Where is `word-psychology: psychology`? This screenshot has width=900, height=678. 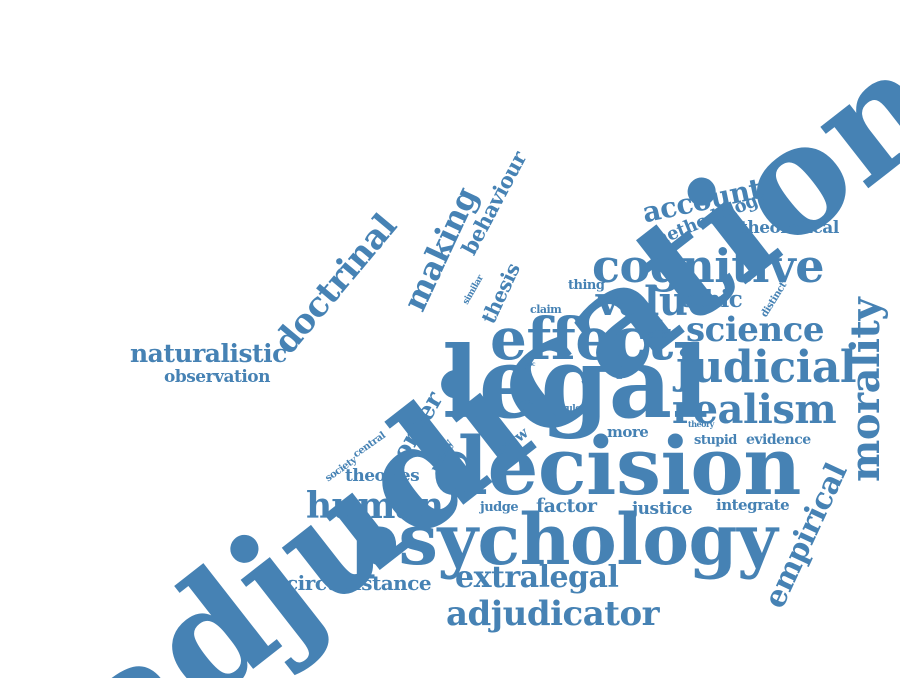
word-psychology: psychology is located at coordinates (564, 539).